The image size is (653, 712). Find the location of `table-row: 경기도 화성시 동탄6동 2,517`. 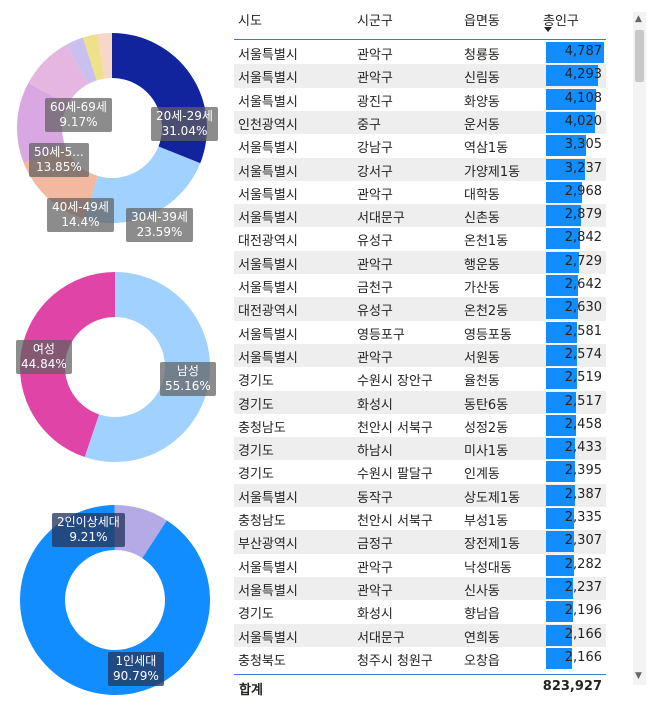

table-row: 경기도 화성시 동탄6동 2,517 is located at coordinates (420, 402).